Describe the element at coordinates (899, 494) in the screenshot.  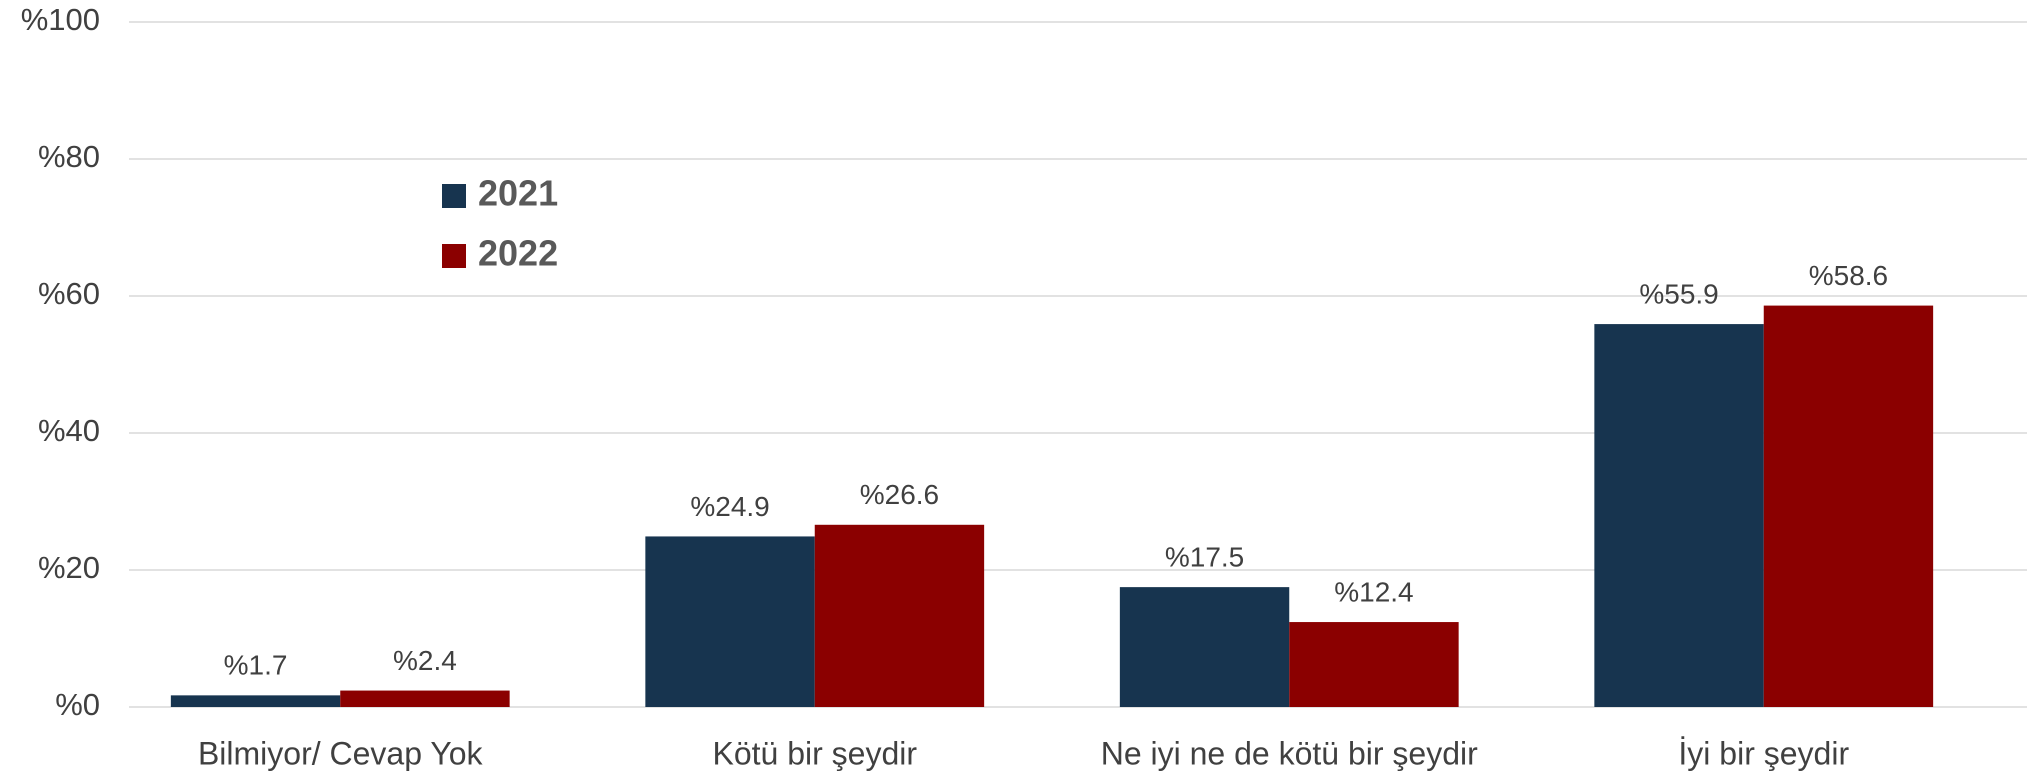
I see `value-label: %26.6` at that location.